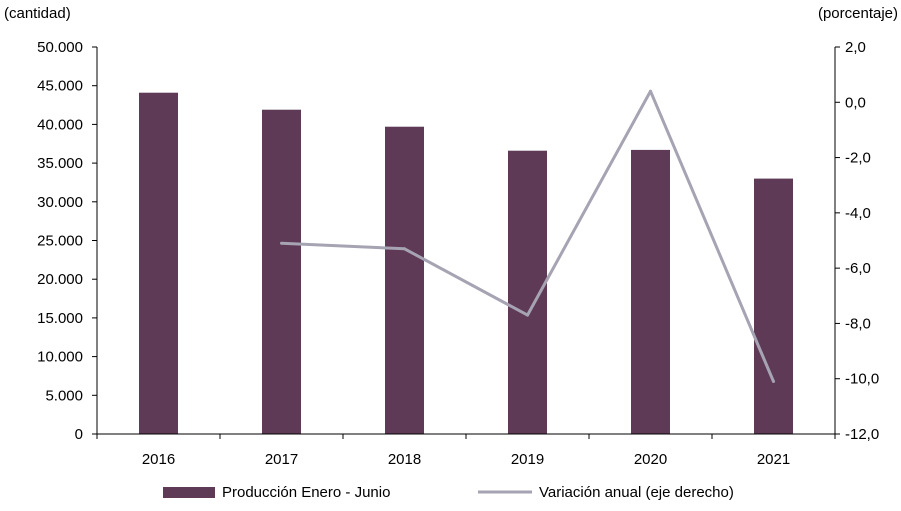 The height and width of the screenshot is (511, 901). Describe the element at coordinates (60, 86) in the screenshot. I see `y-left-tick-label: 45.000` at that location.